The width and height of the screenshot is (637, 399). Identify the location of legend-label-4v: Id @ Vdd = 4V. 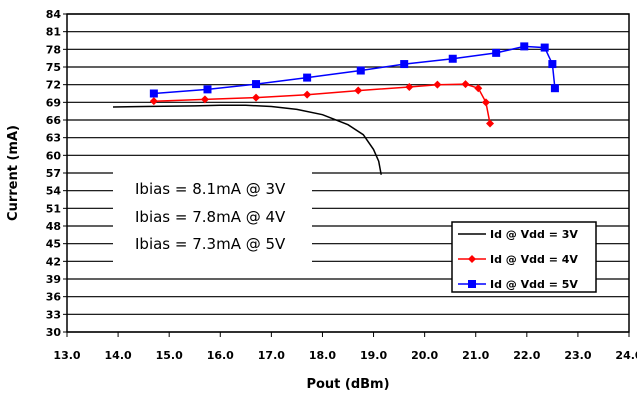
(534, 259).